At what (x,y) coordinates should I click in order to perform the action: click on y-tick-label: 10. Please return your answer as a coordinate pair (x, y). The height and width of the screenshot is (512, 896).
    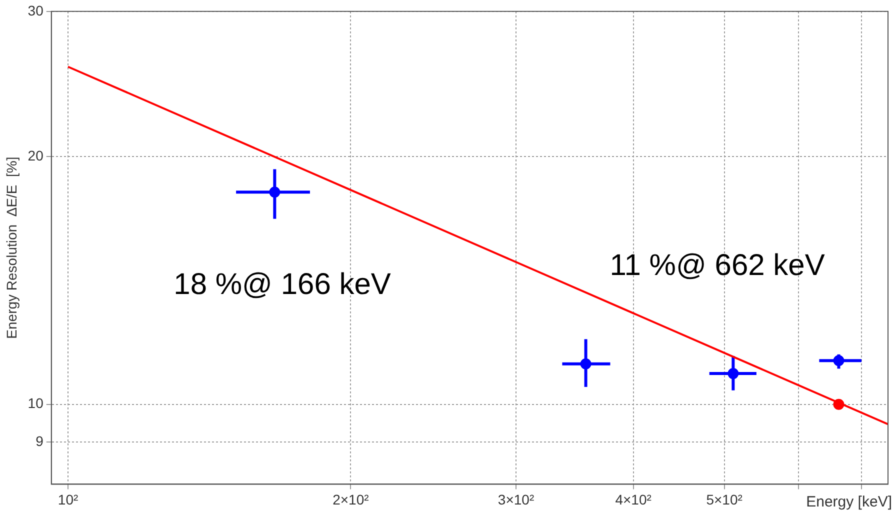
    Looking at the image, I should click on (36, 403).